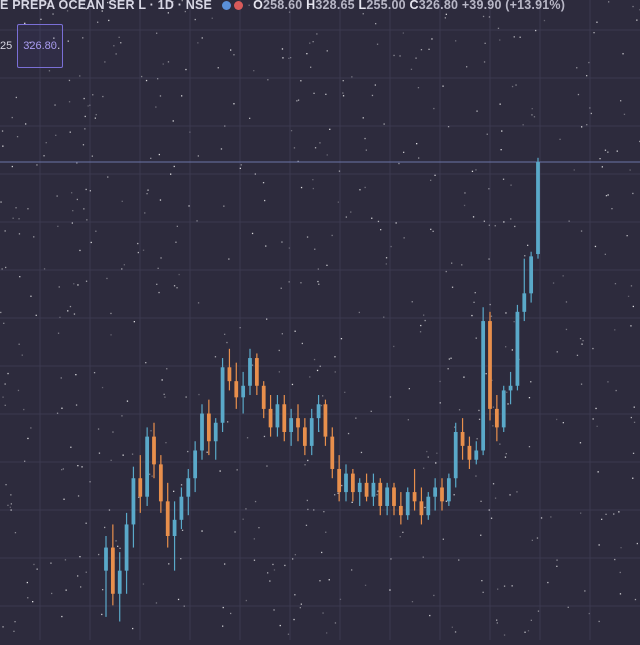 This screenshot has width=640, height=645. What do you see at coordinates (40, 46) in the screenshot?
I see `last-price-badge: 326.80` at bounding box center [40, 46].